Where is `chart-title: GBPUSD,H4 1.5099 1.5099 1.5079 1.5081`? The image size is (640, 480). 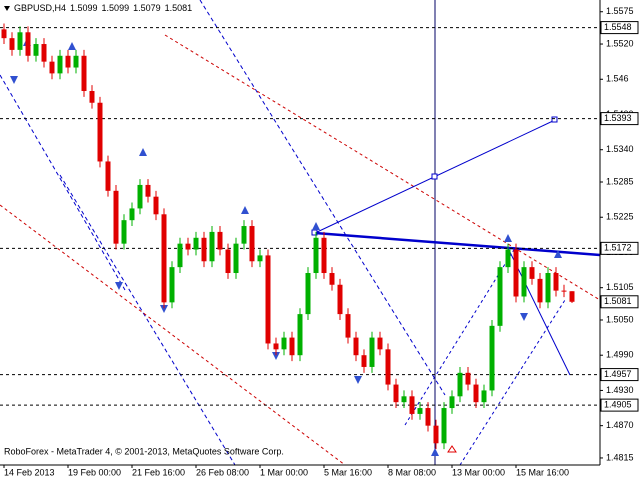
chart-title: GBPUSD,H4 1.5099 1.5099 1.5079 1.5081 is located at coordinates (103, 8).